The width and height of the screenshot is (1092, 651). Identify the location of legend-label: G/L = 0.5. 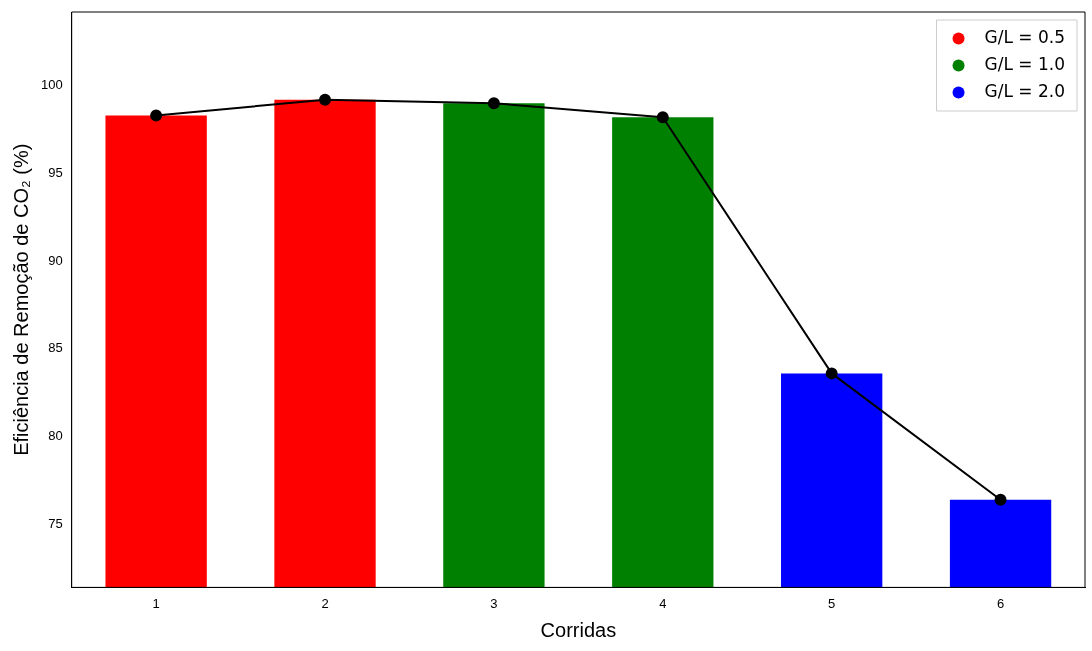
(1025, 36).